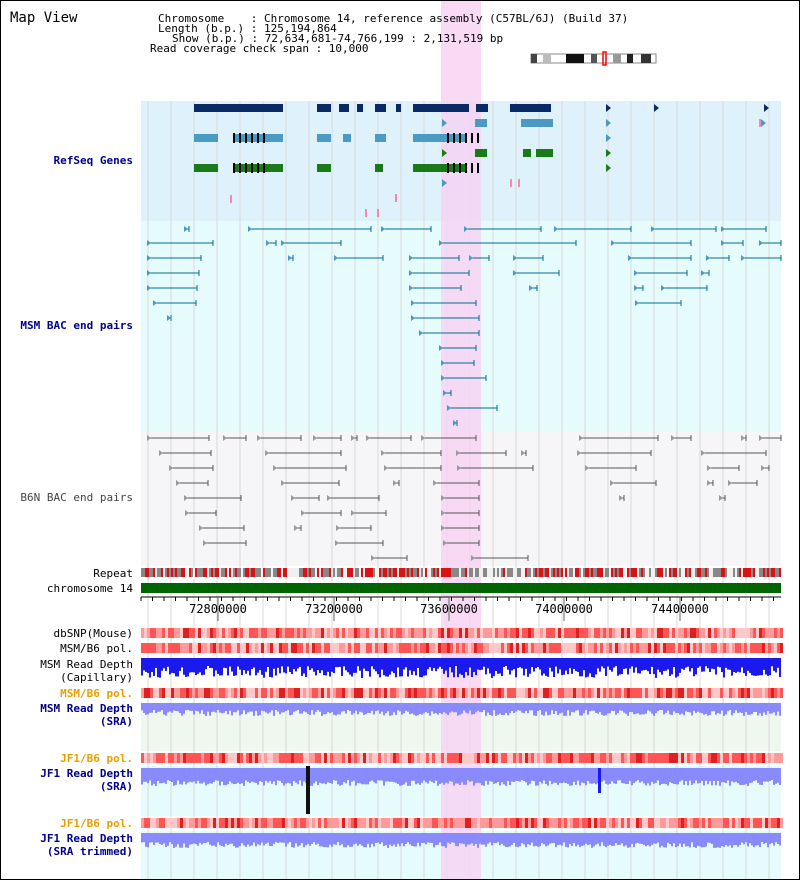  I want to click on track-label-b6n-bac: B6N BAC end pairs, so click(76, 497).